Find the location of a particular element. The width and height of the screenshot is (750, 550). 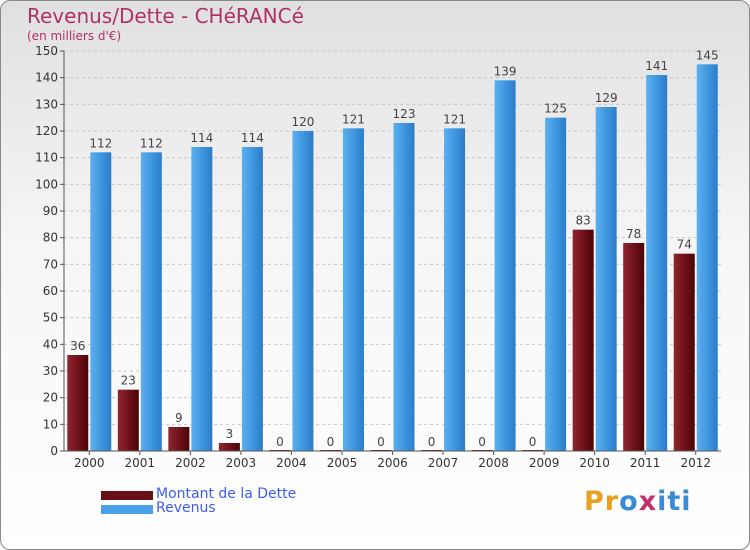

data-label-debt: 9 is located at coordinates (179, 418).